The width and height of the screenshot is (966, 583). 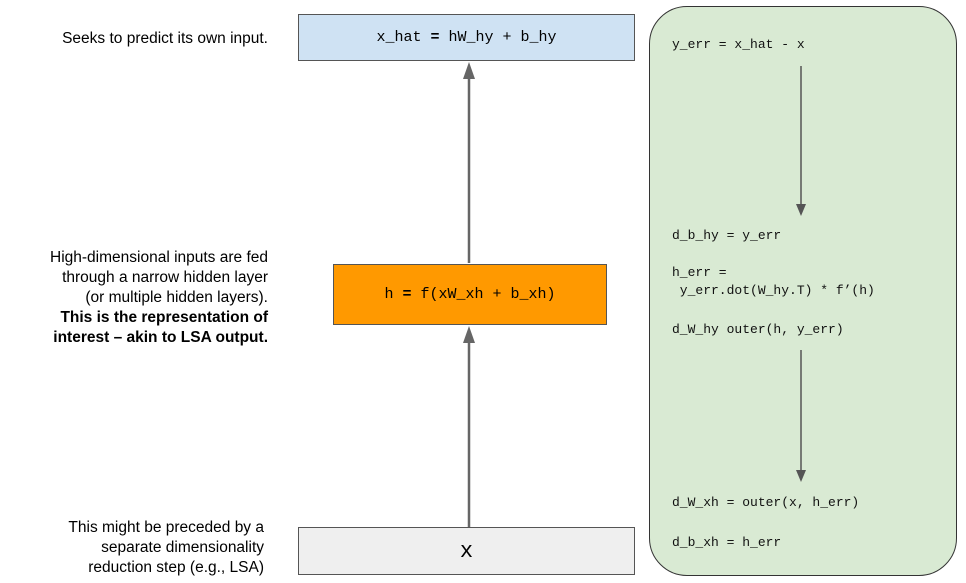 I want to click on arrowhead-input-to-hidden, so click(x=469, y=334).